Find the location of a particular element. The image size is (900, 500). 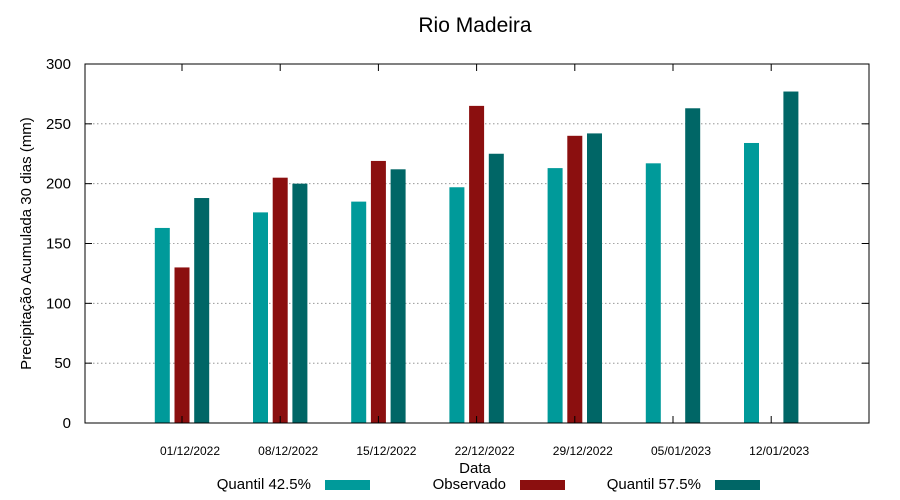

y-tick-label: 200 is located at coordinates (58, 184).